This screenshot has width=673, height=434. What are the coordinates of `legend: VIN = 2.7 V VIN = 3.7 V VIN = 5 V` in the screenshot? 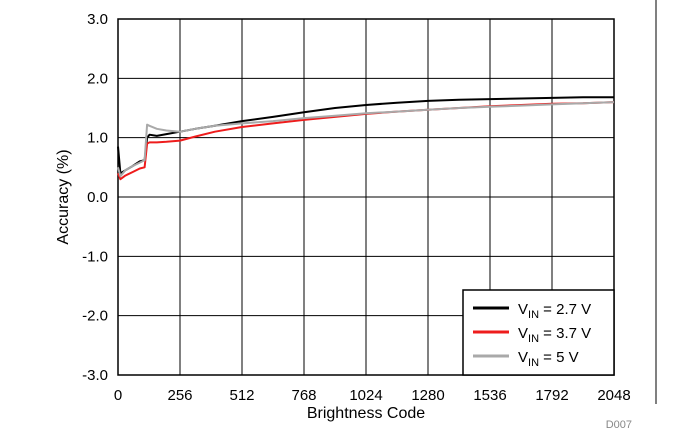 It's located at (538, 332).